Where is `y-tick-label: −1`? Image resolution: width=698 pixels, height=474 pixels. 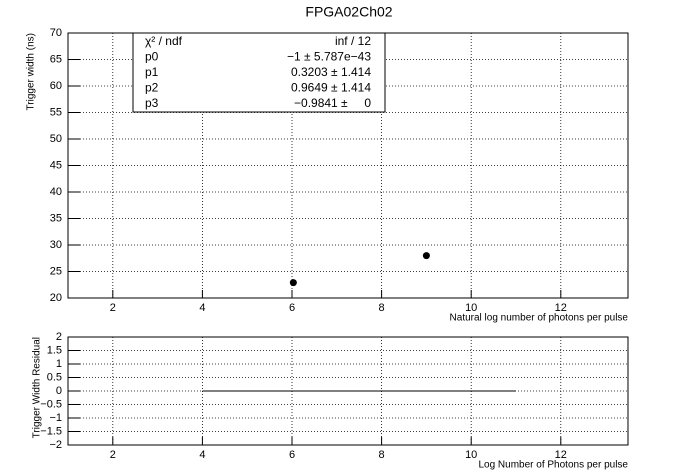 y-tick-label: −1 is located at coordinates (55, 418).